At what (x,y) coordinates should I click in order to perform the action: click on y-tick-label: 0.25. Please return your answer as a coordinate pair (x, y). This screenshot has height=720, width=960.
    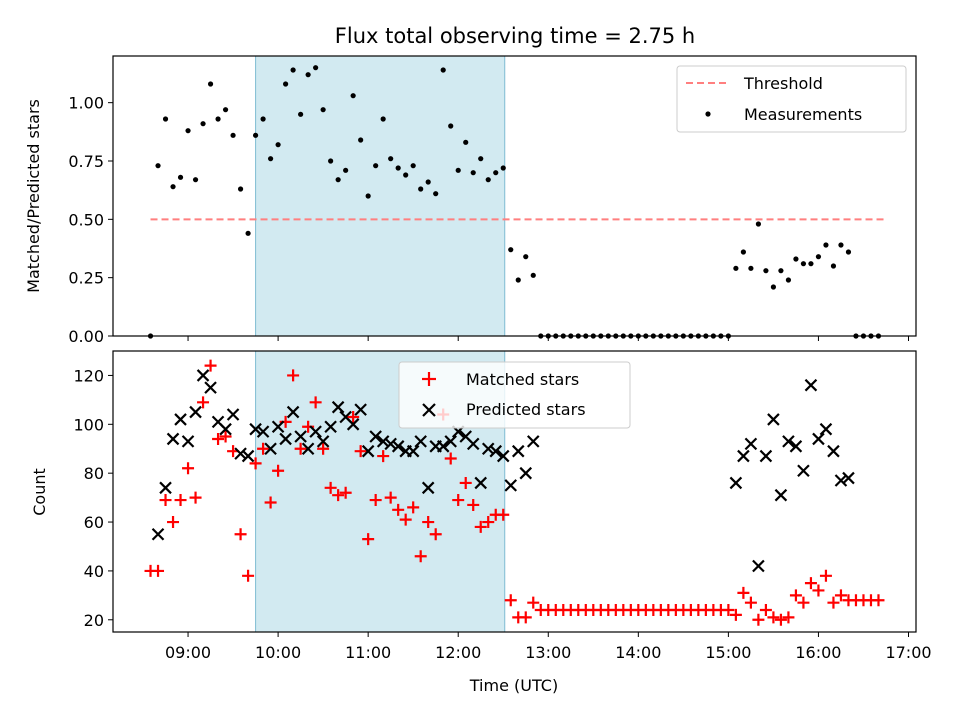
    Looking at the image, I should click on (86, 278).